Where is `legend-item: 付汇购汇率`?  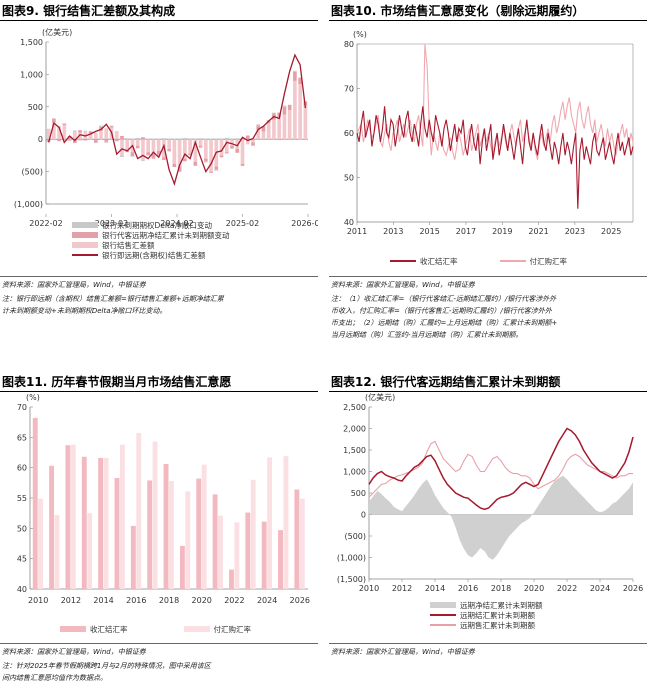 legend-item: 付汇购汇率 is located at coordinates (217, 629).